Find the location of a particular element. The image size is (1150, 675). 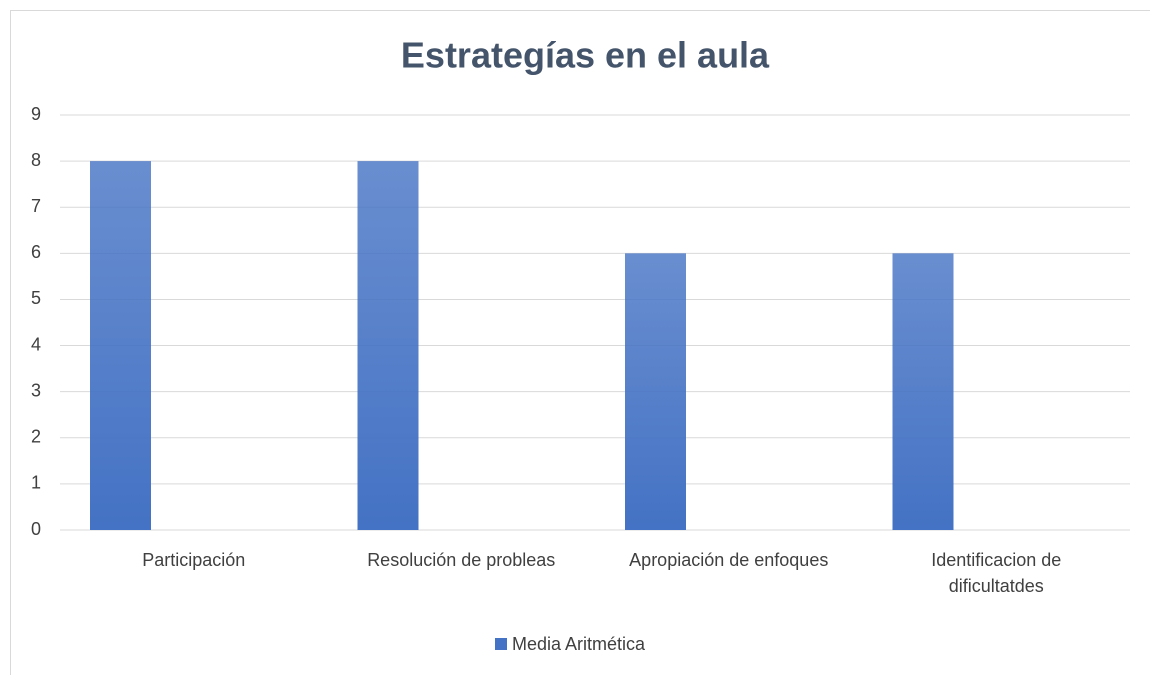

y-tick-label: 0 is located at coordinates (36, 529).